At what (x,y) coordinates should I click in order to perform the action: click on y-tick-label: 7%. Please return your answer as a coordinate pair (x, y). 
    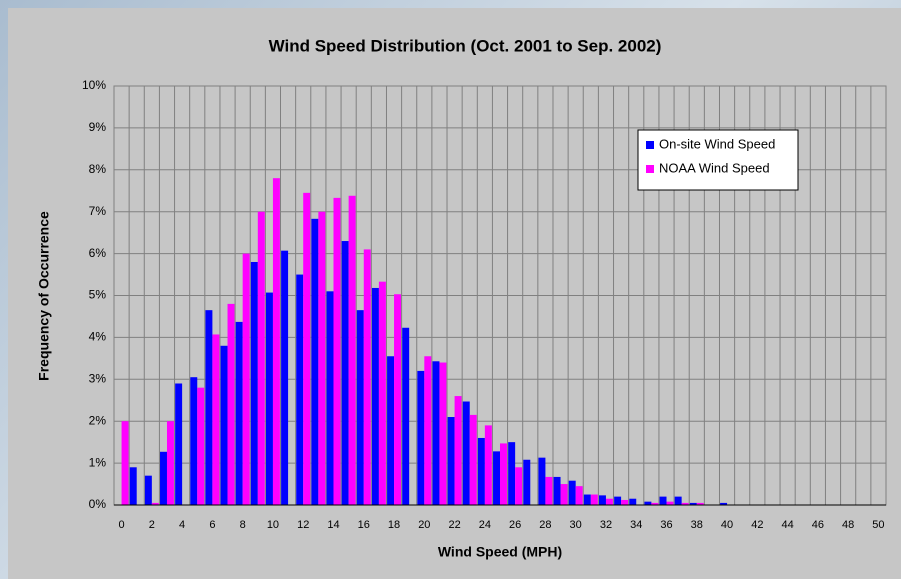
    Looking at the image, I should click on (98, 211).